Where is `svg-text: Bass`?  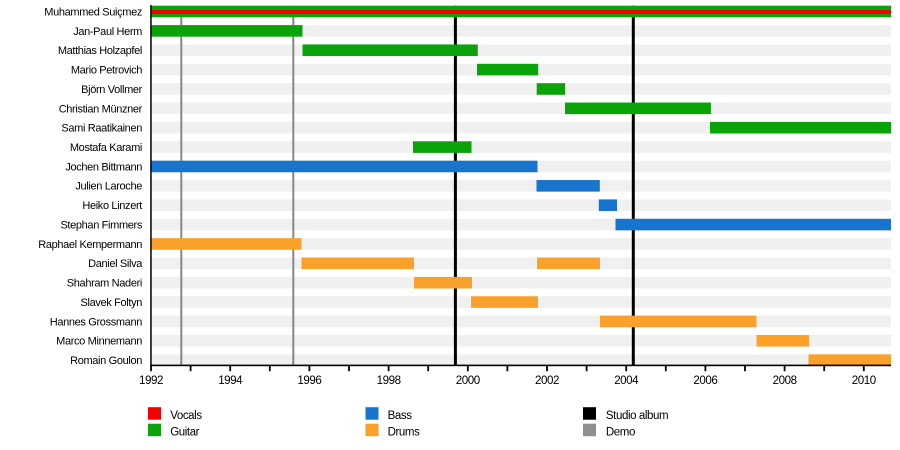
svg-text: Bass is located at coordinates (400, 416).